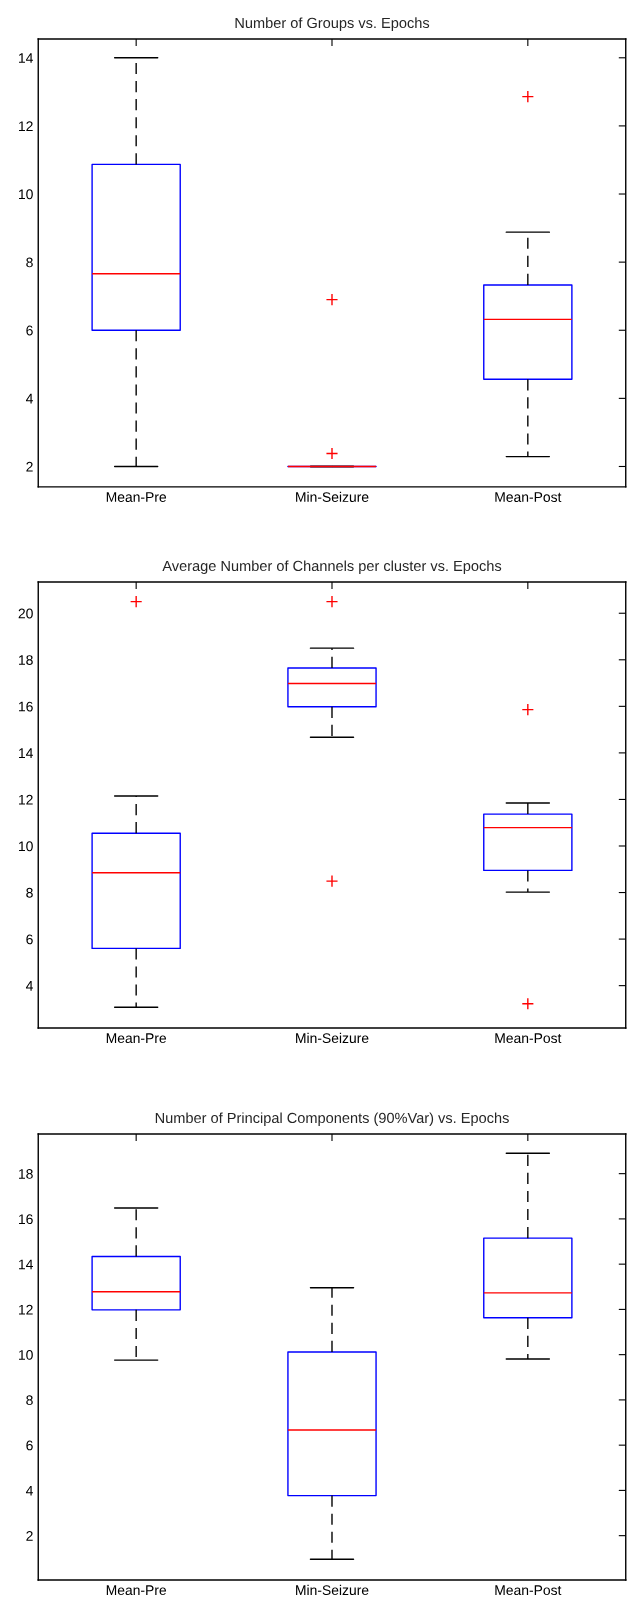 This screenshot has height=1607, width=627. I want to click on y-tick-label: 20, so click(25, 613).